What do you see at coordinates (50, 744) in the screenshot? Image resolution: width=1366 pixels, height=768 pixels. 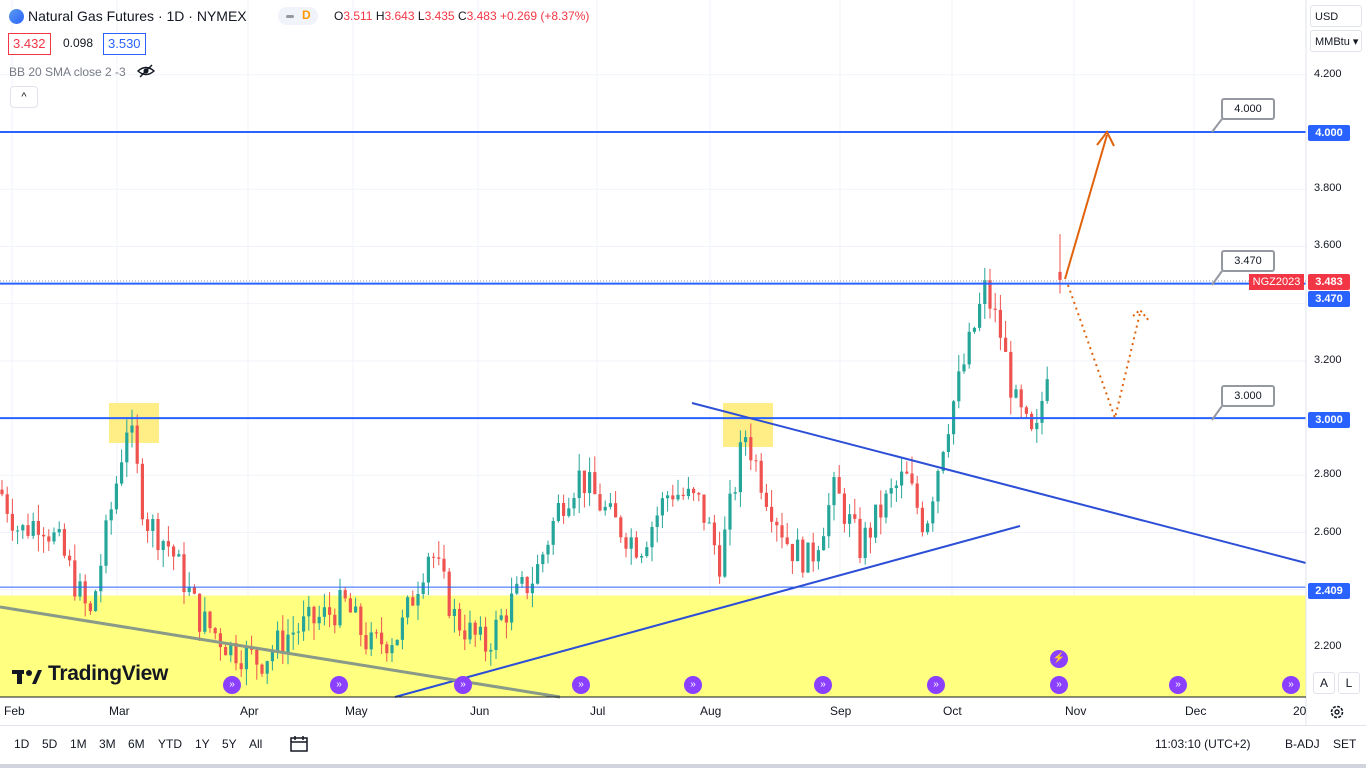 I see `timeframe-5d: 5D` at bounding box center [50, 744].